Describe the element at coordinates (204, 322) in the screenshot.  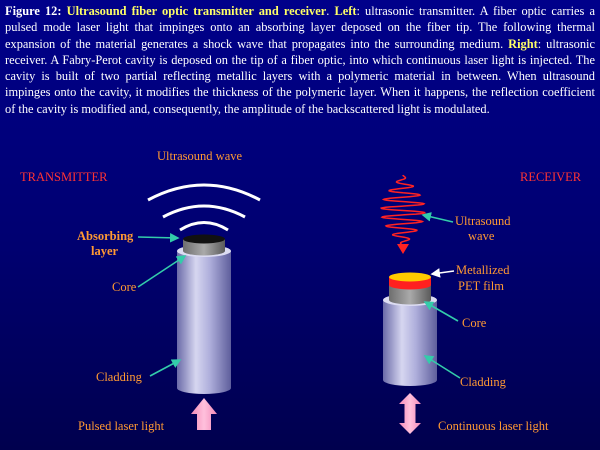
I see `transmitter-cladding` at that location.